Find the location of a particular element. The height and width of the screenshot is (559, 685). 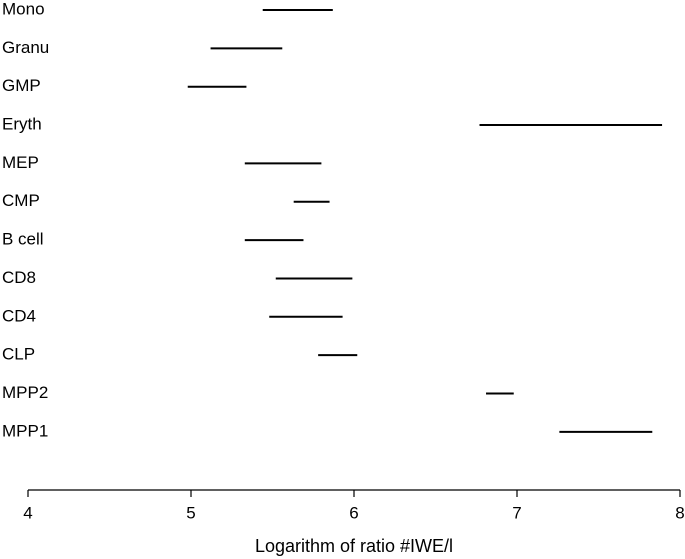

x-axis-label: Logarithm of ratio #IWE/l is located at coordinates (354, 546).